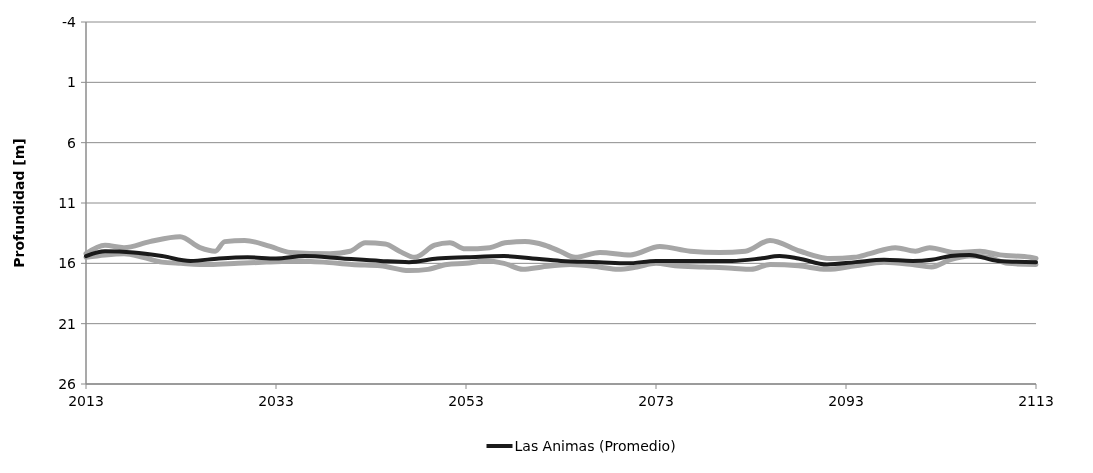  Describe the element at coordinates (276, 401) in the screenshot. I see `x-tick-label: 2033` at that location.